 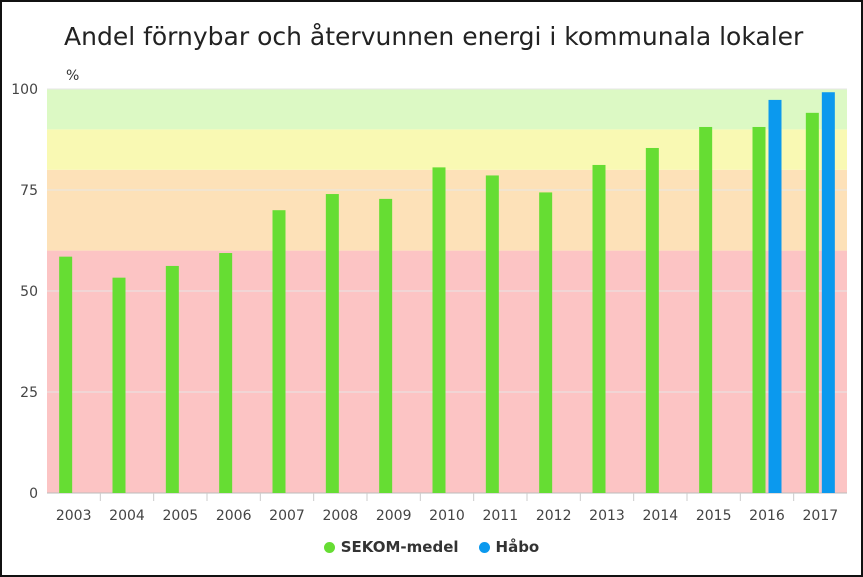 I want to click on bar-SEKOM-medel-2012, so click(x=546, y=342).